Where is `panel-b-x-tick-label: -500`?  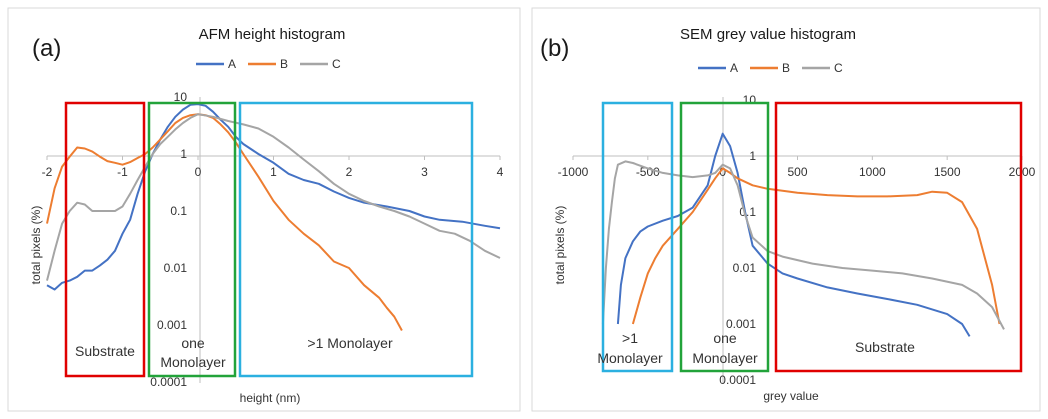 panel-b-x-tick-label: -500 is located at coordinates (648, 172).